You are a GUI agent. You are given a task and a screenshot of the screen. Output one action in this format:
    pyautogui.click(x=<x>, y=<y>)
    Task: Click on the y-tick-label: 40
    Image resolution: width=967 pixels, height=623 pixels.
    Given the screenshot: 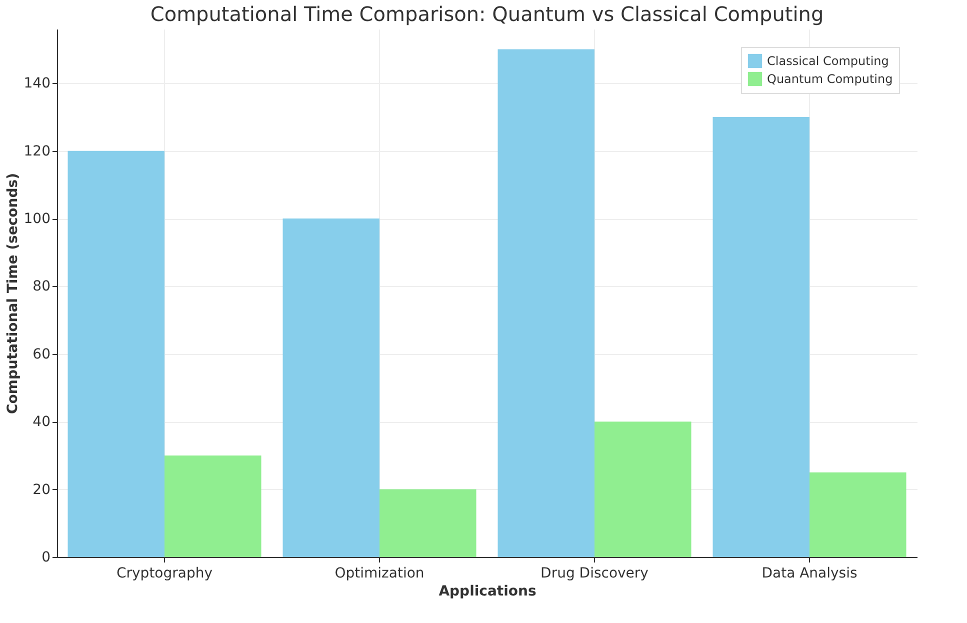 What is the action you would take?
    pyautogui.click(x=41, y=422)
    